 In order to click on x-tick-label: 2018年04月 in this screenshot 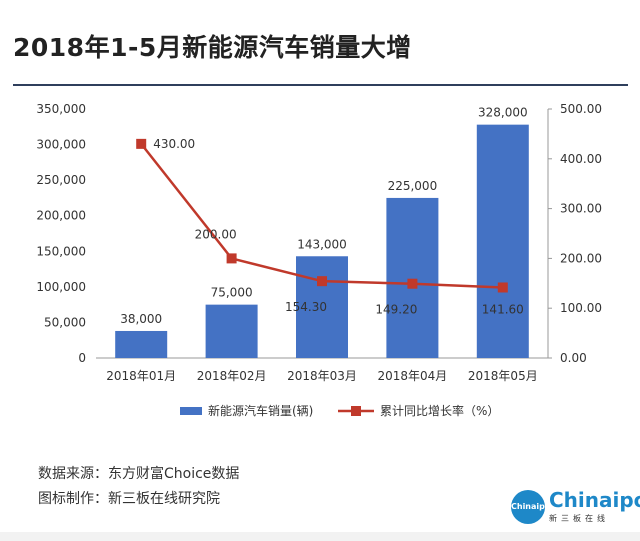, I will do `click(412, 376)`.